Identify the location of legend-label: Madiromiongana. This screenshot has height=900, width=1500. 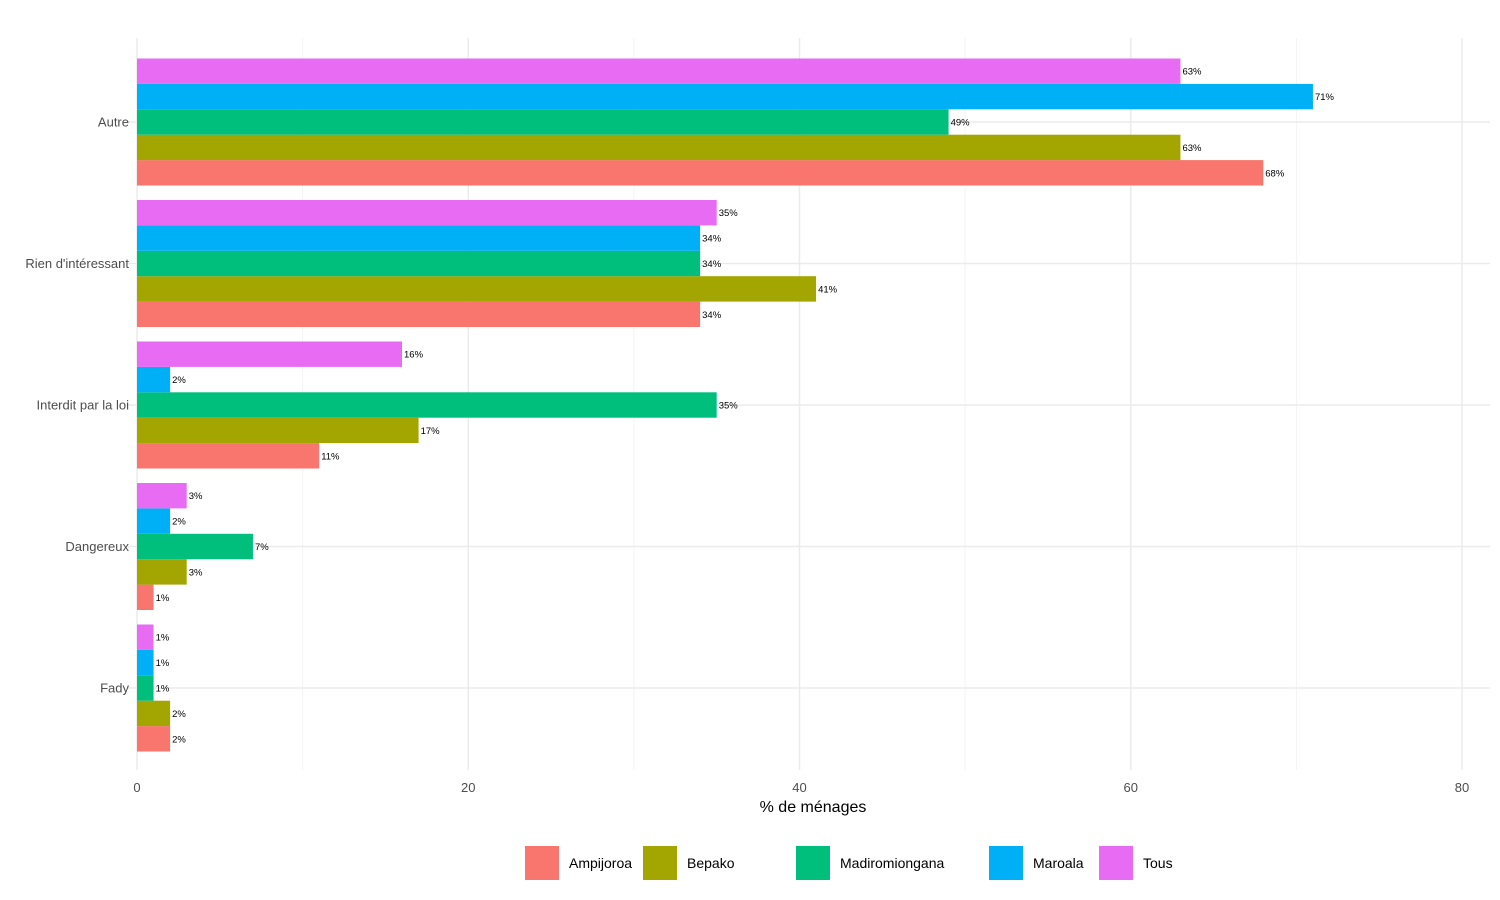
(892, 863).